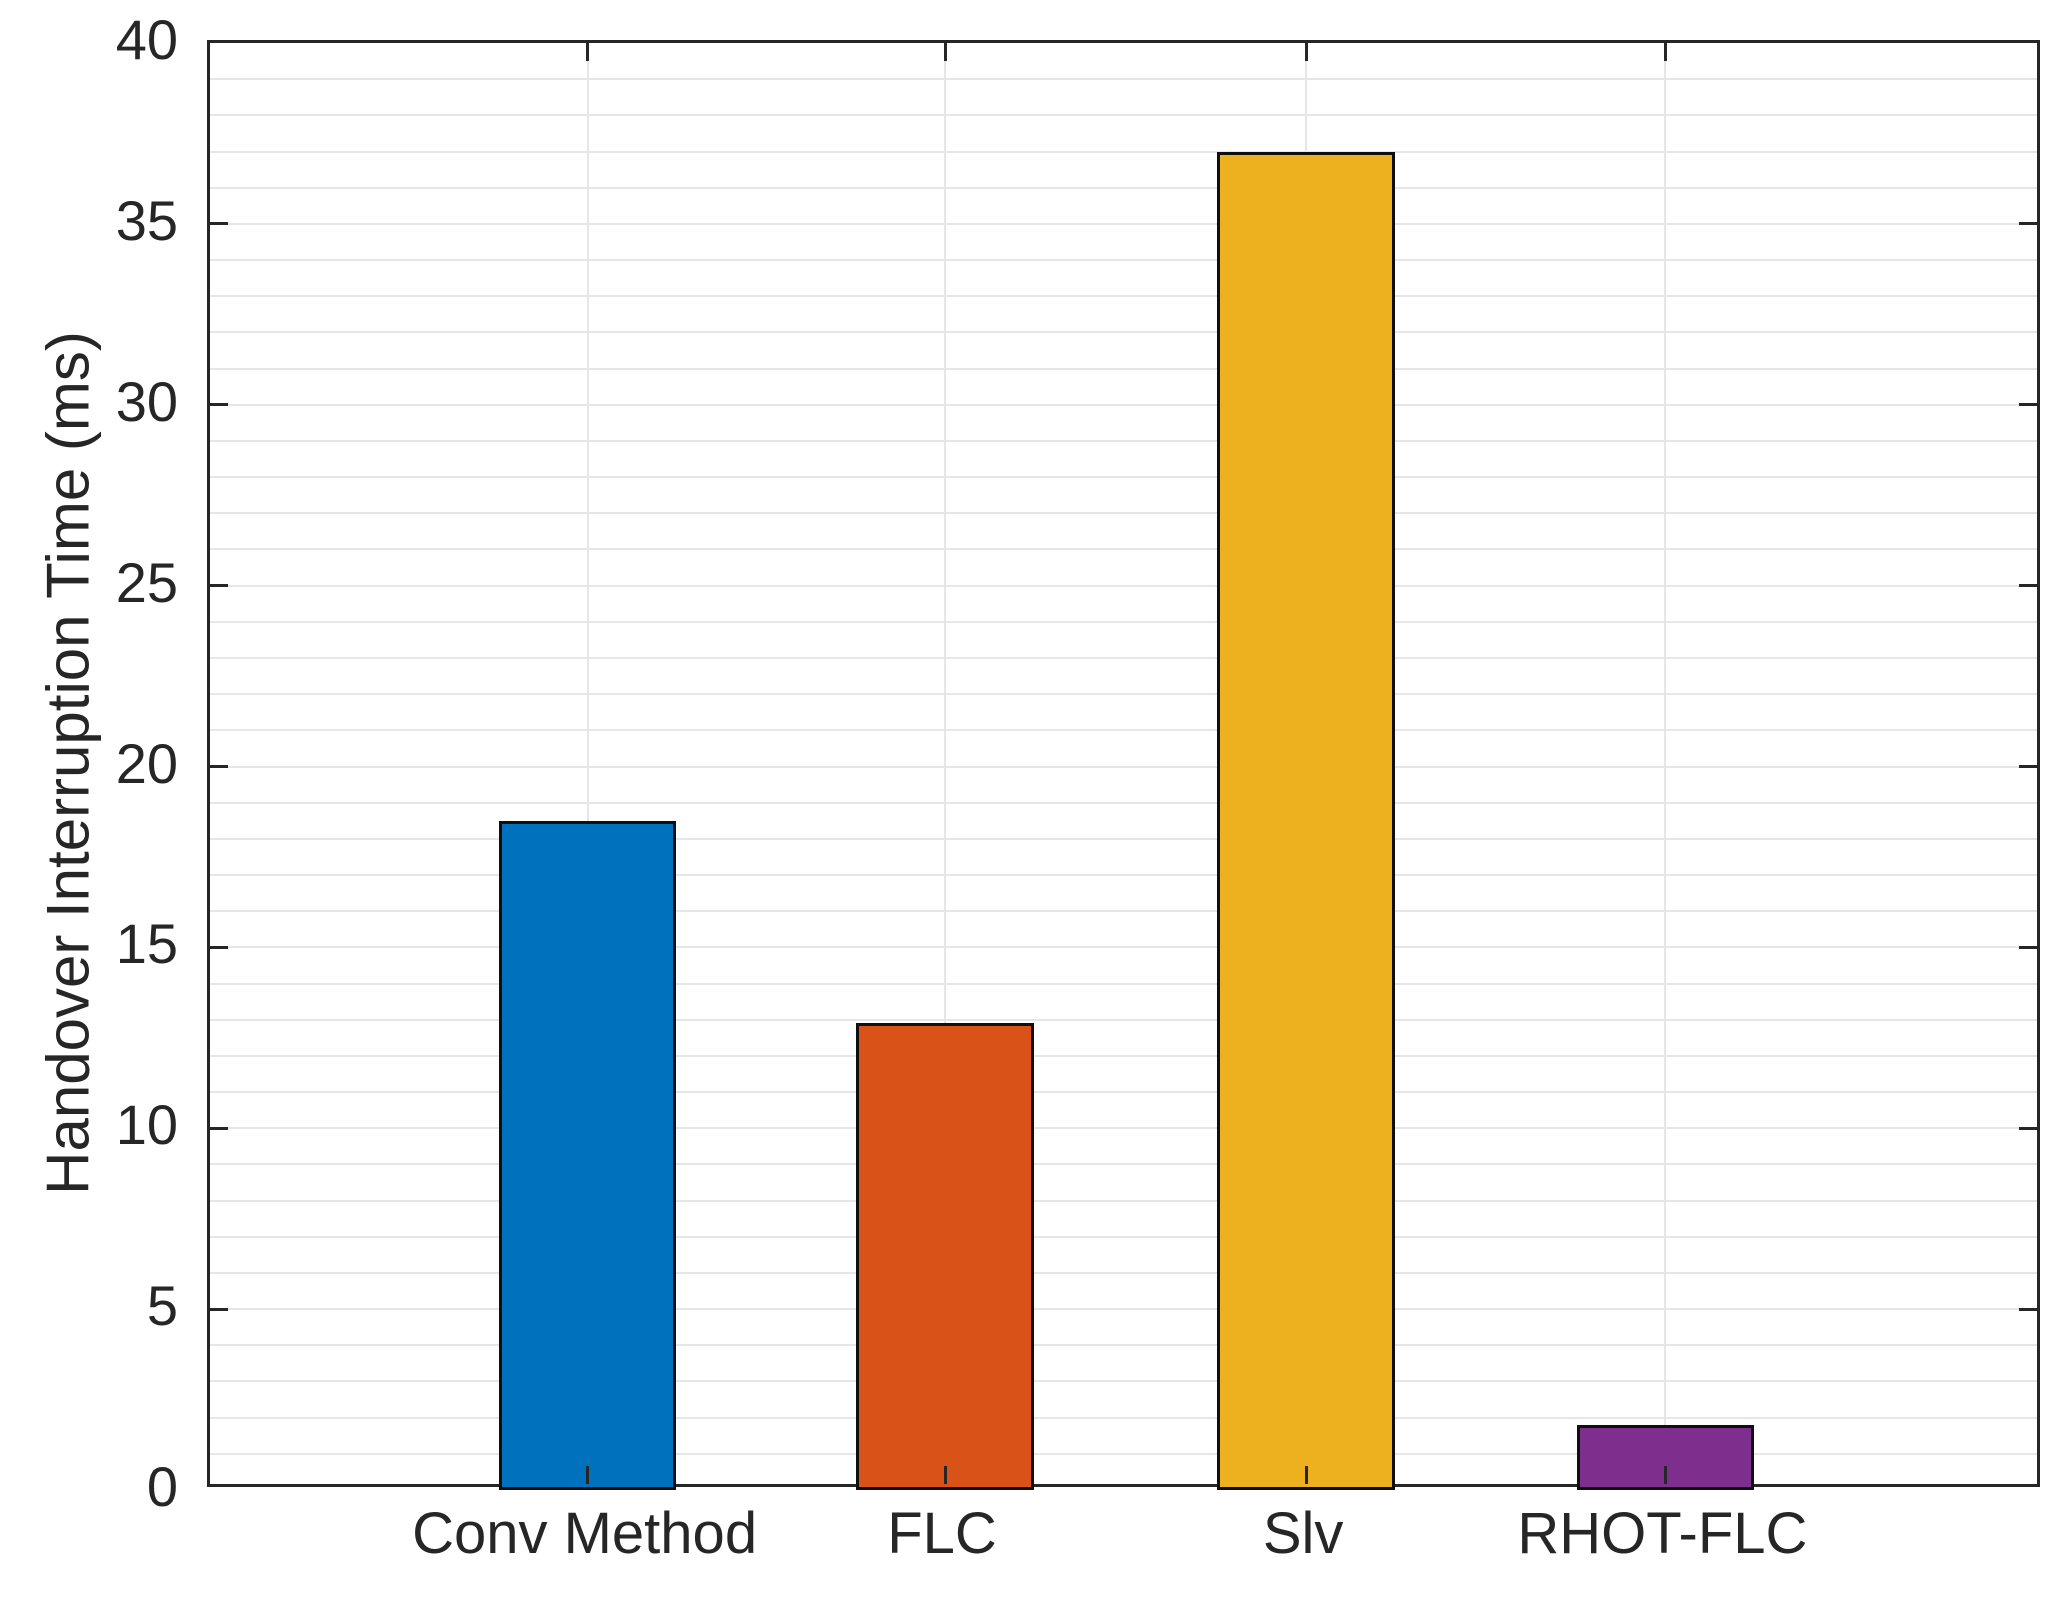 The image size is (2065, 1597). Describe the element at coordinates (146, 582) in the screenshot. I see `y-tick-label: 25` at that location.